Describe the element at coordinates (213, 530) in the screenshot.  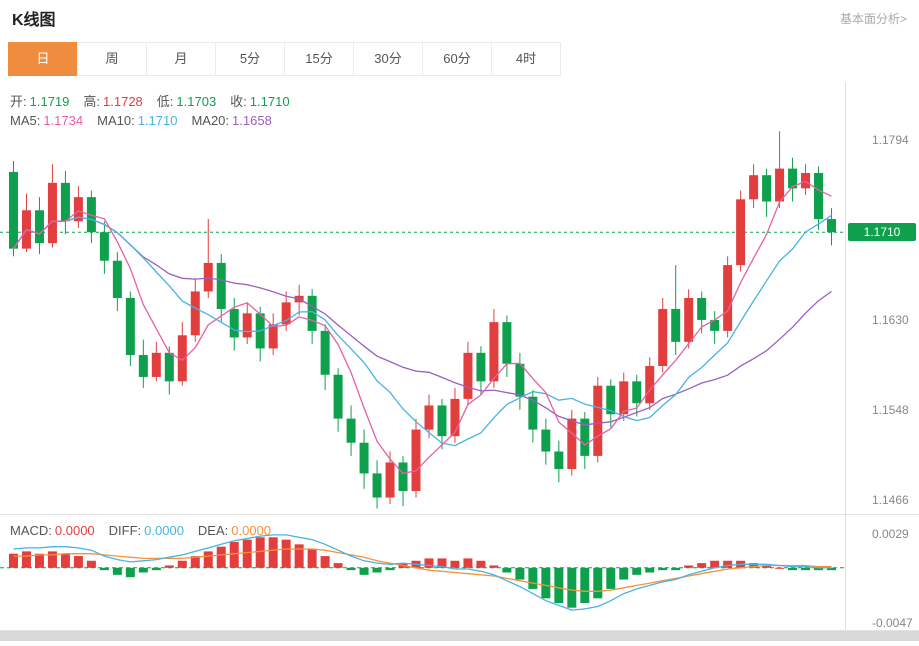
I see `dea-label: DEA:` at that location.